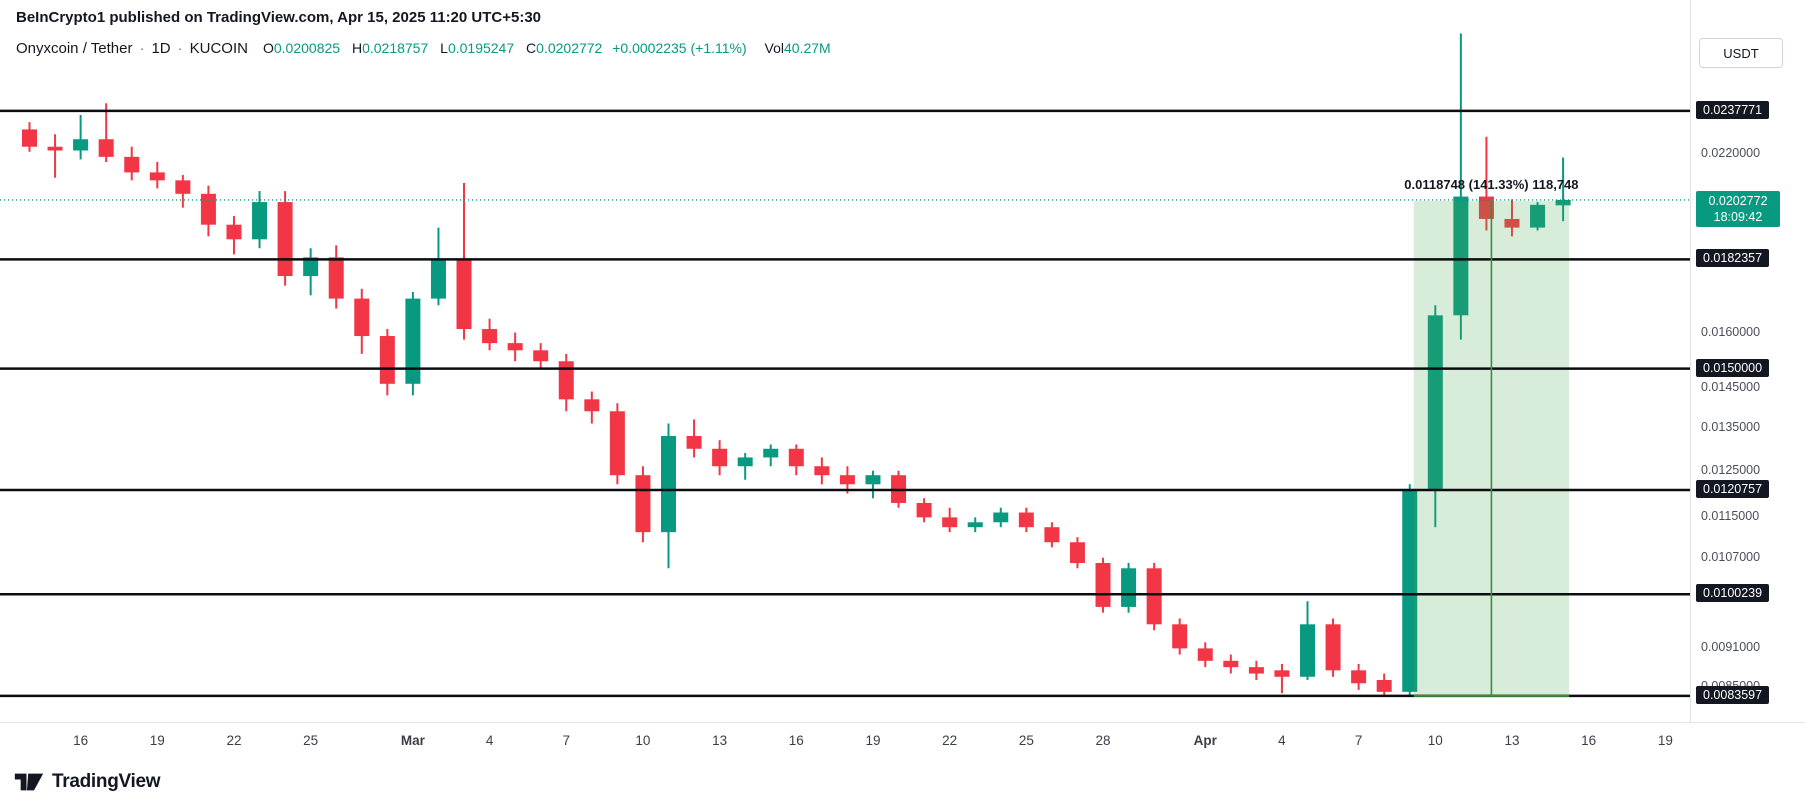 The width and height of the screenshot is (1805, 803). Describe the element at coordinates (902, 742) in the screenshot. I see `time-axis: 16 19 22 25 Mar 4 7 10 13 16 19 22 25 28 Apr 4 7 10 13 16 19` at that location.